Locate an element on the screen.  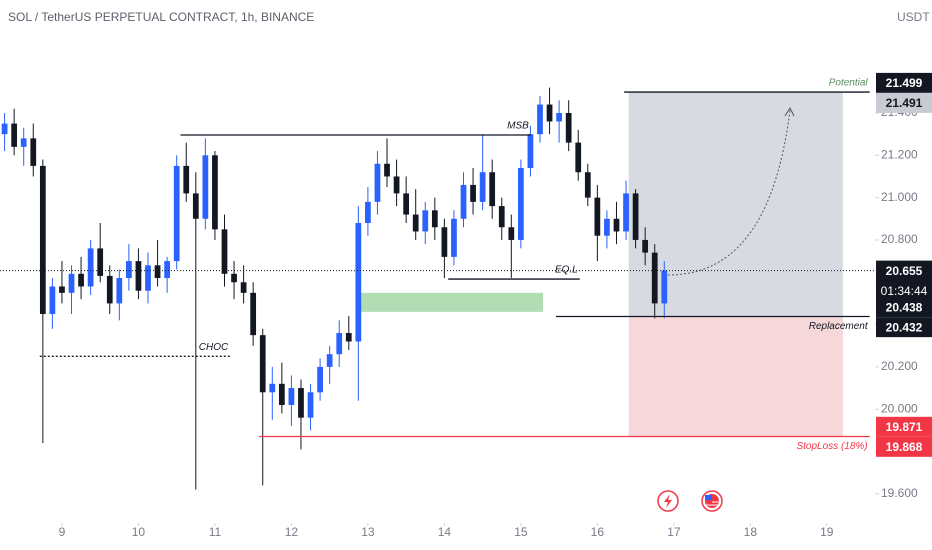
price-label: 19.868 is located at coordinates (904, 447).